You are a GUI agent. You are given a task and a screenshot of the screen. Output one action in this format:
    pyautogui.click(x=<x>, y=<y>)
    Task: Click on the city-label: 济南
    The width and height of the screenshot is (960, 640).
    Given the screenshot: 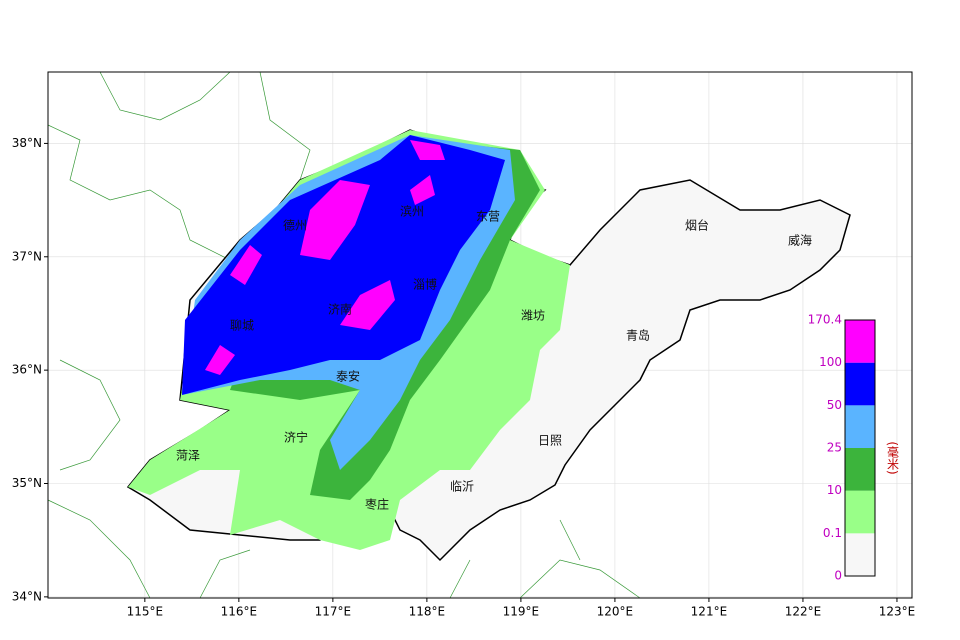 What is the action you would take?
    pyautogui.click(x=340, y=309)
    